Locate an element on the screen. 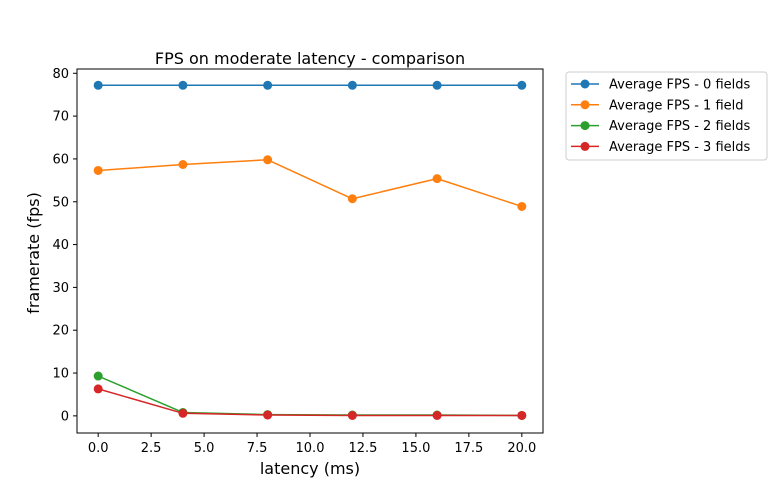 The image size is (774, 480). x-tick-label: 0.0 is located at coordinates (98, 448).